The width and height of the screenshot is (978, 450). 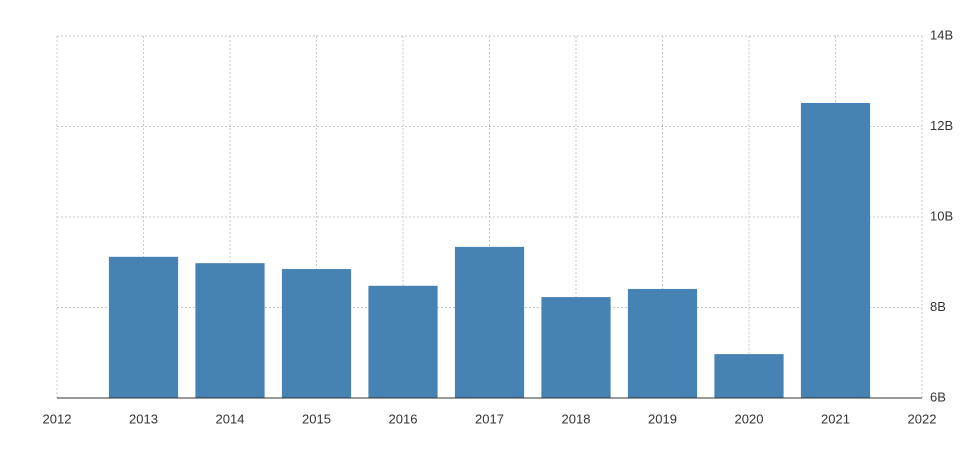 I want to click on x-tick-label: 2013, so click(x=143, y=418).